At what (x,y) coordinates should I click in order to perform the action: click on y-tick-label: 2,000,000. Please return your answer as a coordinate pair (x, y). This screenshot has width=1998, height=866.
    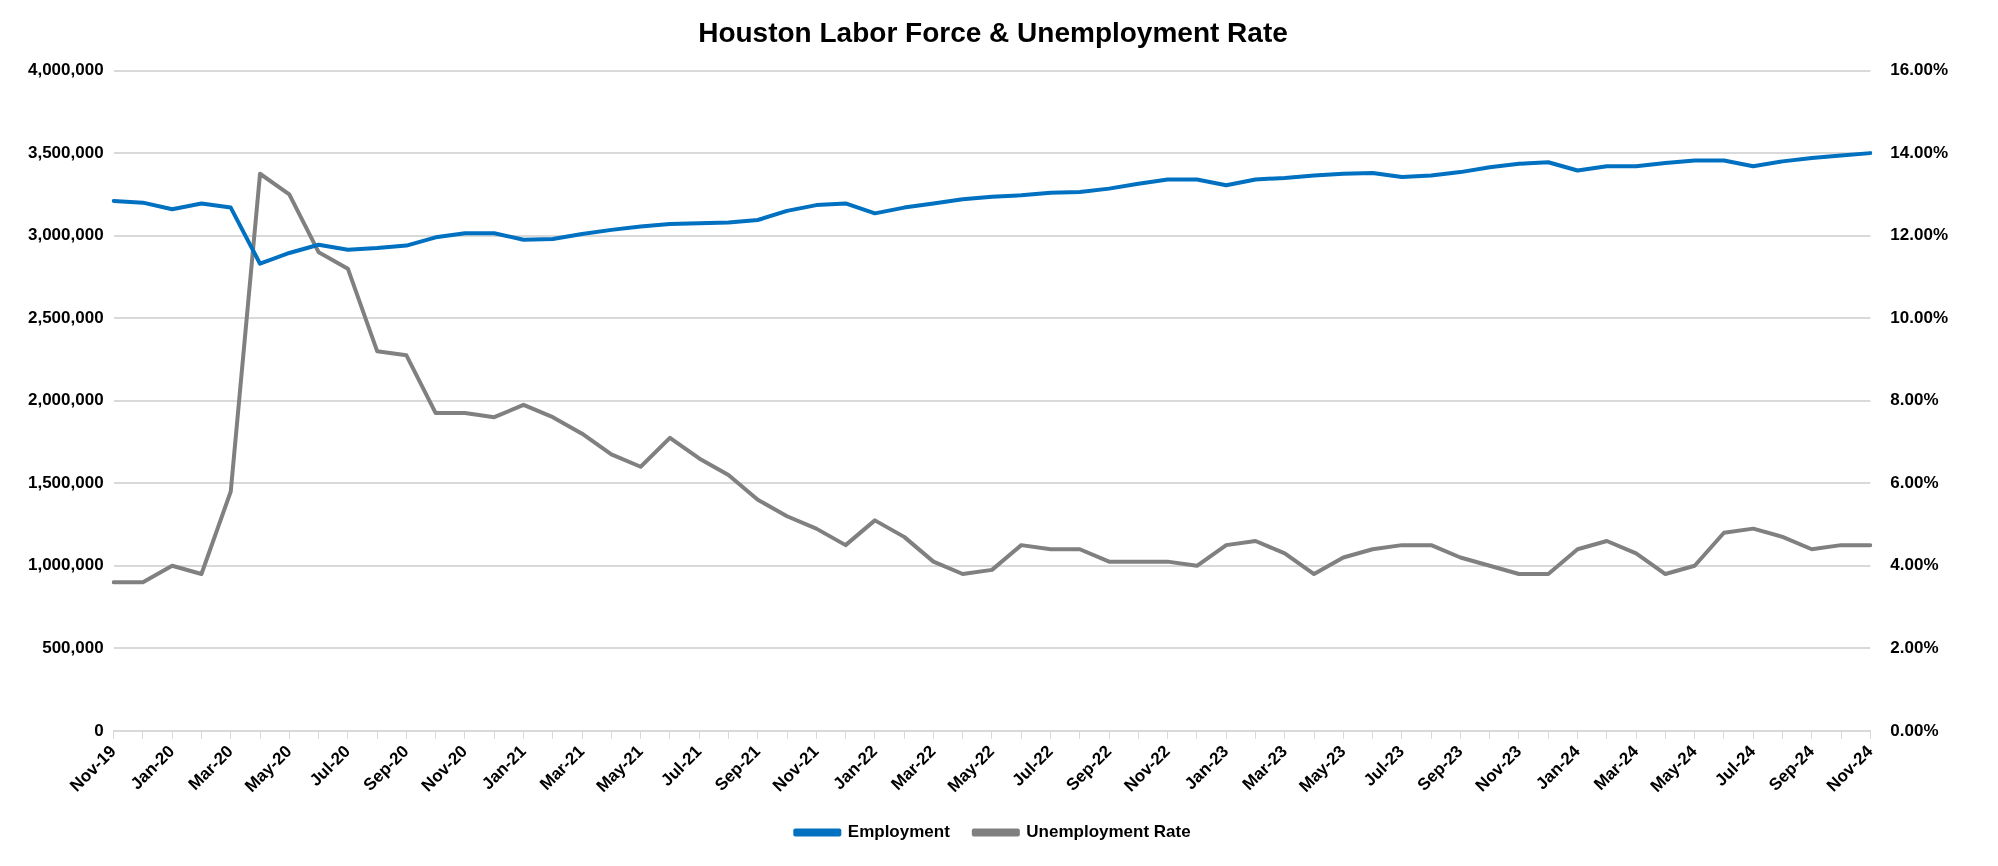
    Looking at the image, I should click on (65, 400).